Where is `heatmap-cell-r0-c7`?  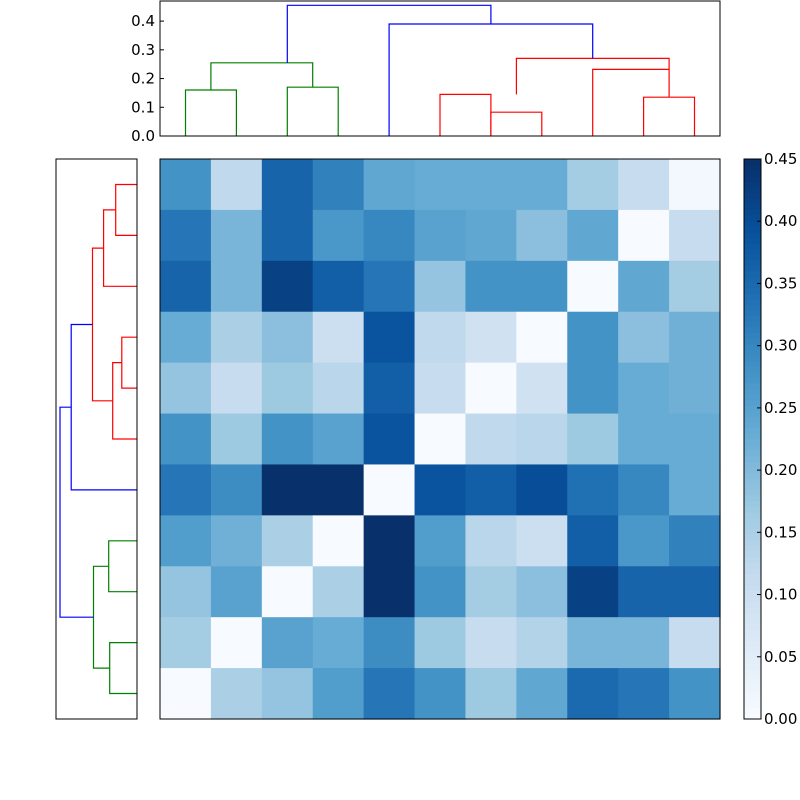 heatmap-cell-r0-c7 is located at coordinates (542, 185).